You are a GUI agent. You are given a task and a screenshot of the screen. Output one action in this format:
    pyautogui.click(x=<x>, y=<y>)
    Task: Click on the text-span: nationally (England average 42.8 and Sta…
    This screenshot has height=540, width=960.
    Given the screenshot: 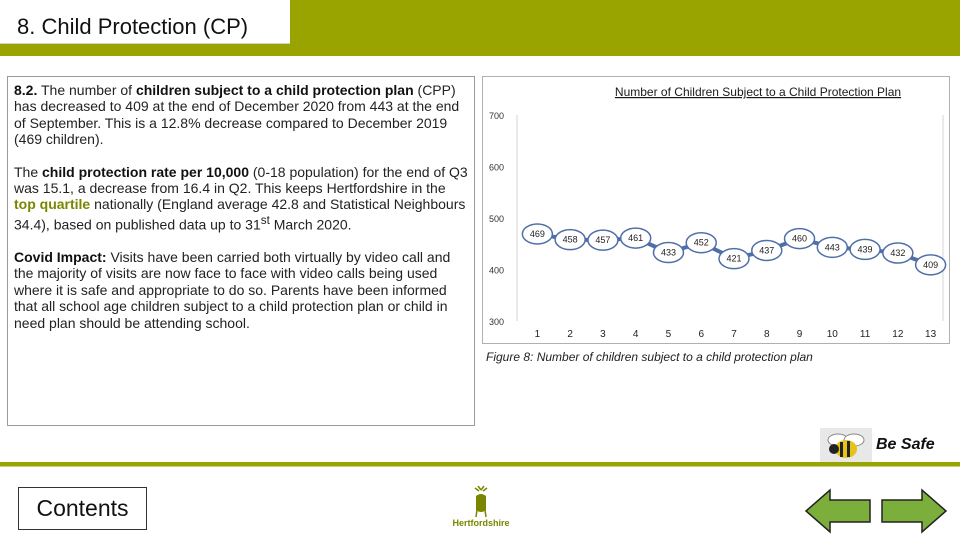 What is the action you would take?
    pyautogui.click(x=240, y=214)
    